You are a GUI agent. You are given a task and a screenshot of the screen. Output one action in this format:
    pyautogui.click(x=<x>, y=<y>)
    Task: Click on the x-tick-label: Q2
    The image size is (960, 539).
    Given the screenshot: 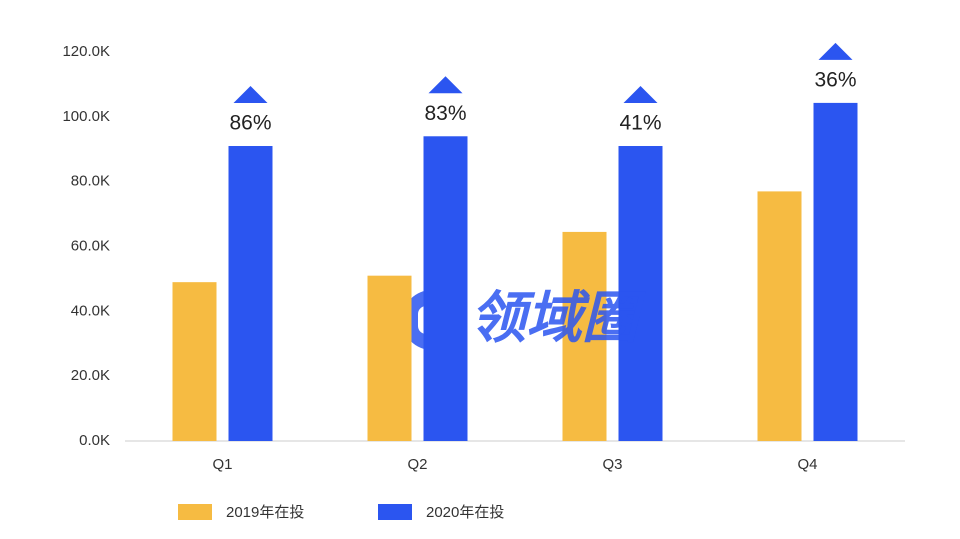 What is the action you would take?
    pyautogui.click(x=417, y=464)
    